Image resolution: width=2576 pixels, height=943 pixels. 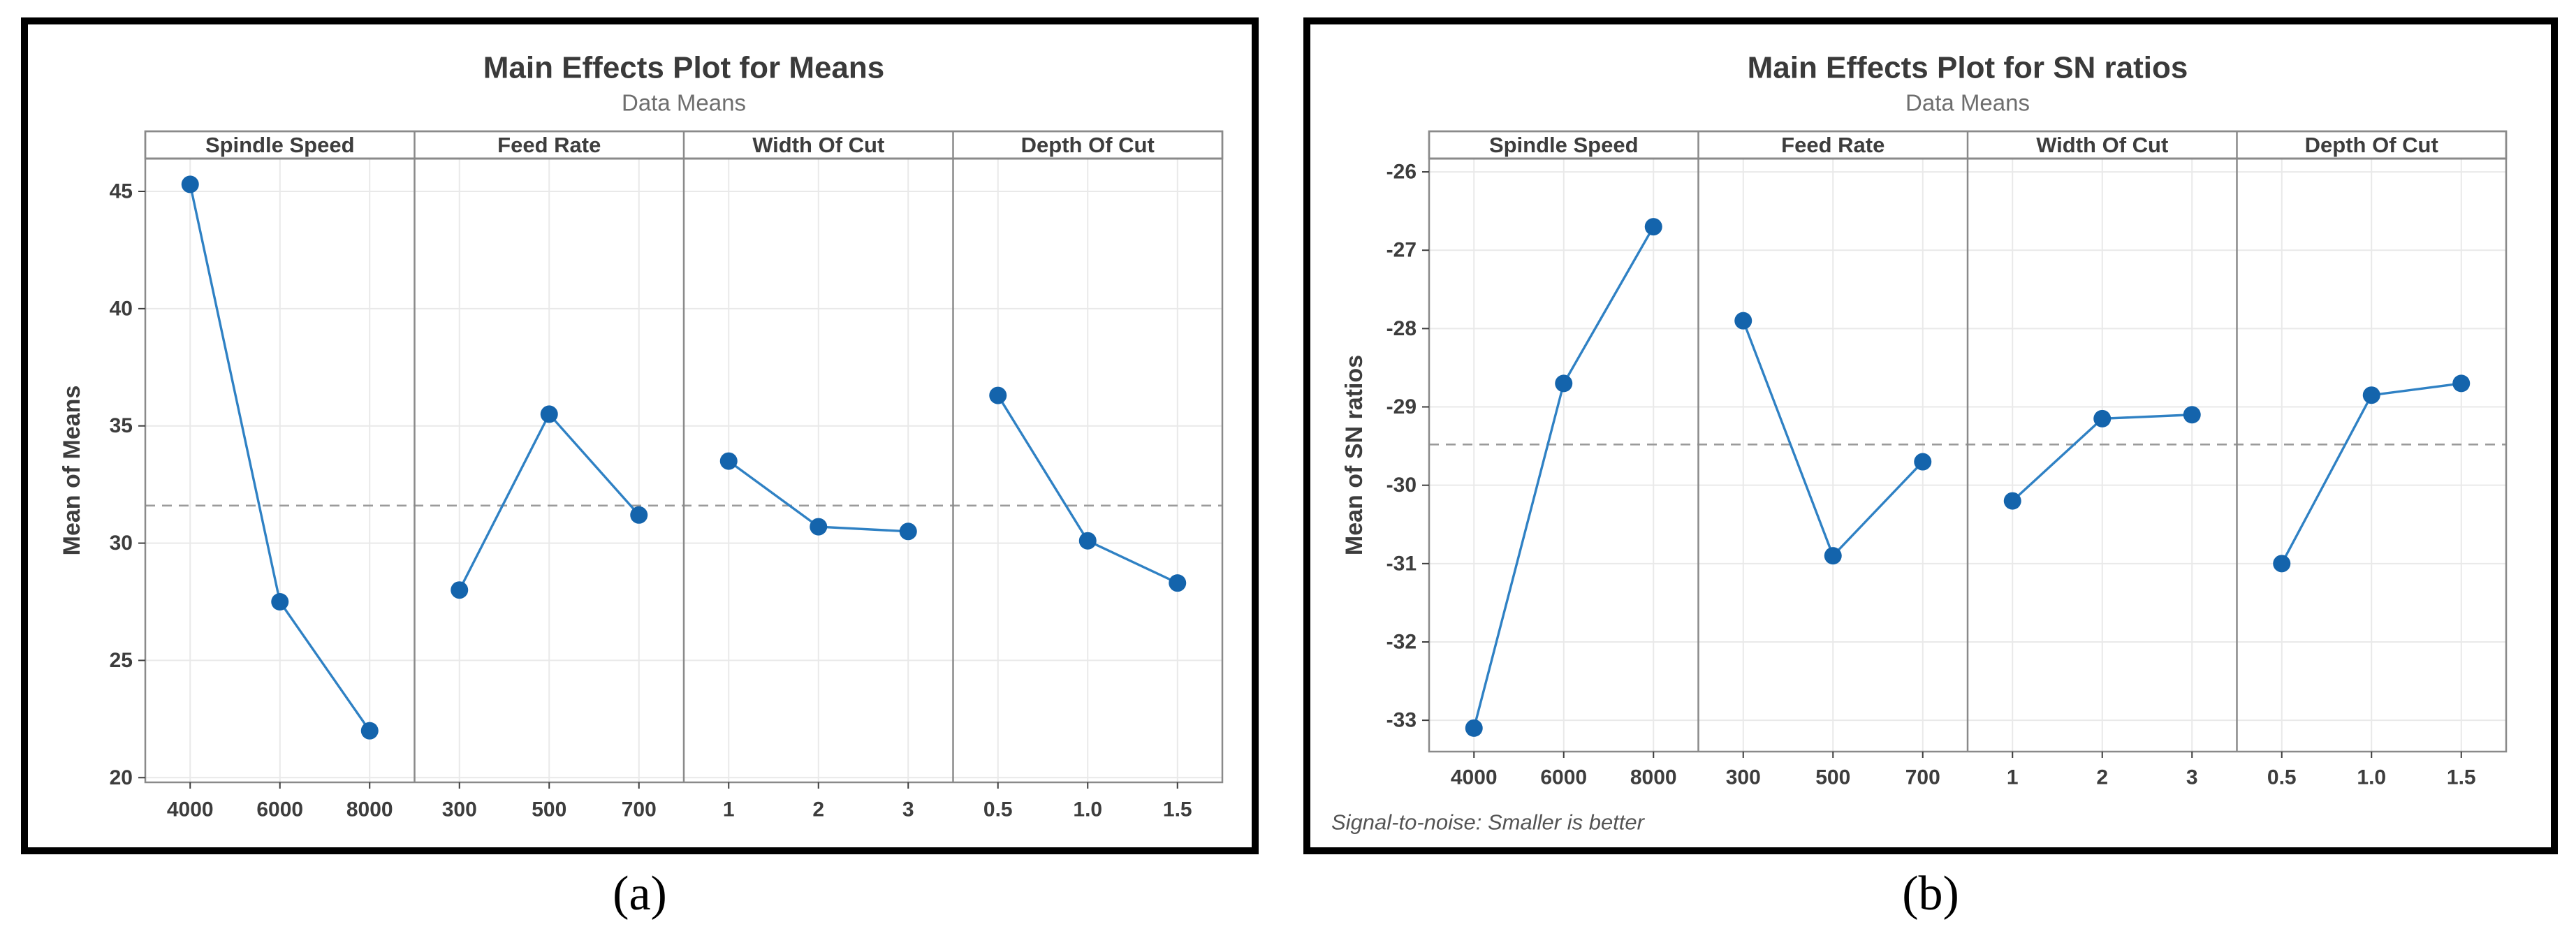 What do you see at coordinates (1402, 172) in the screenshot?
I see `y-tick-label: -26` at bounding box center [1402, 172].